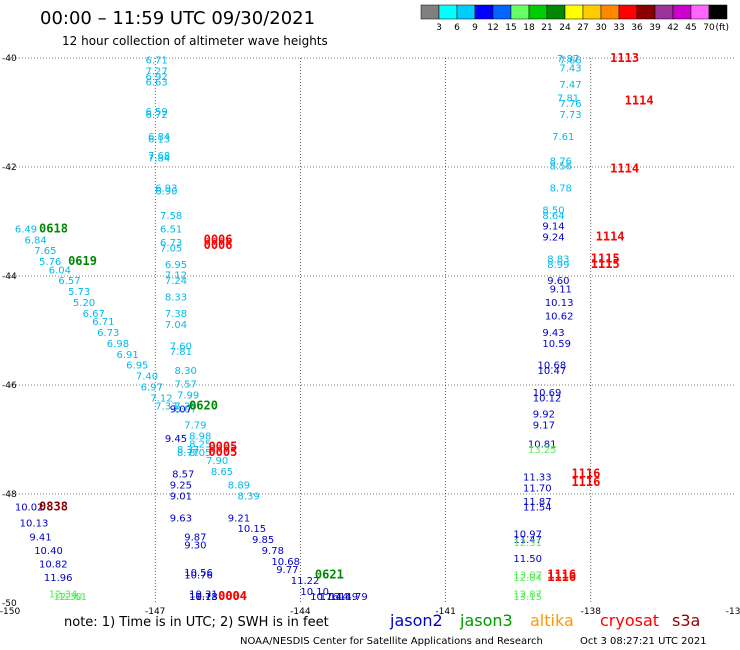 The width and height of the screenshot is (740, 650). What do you see at coordinates (527, 535) in the screenshot?
I see `wave-height-label: 10.97` at bounding box center [527, 535].